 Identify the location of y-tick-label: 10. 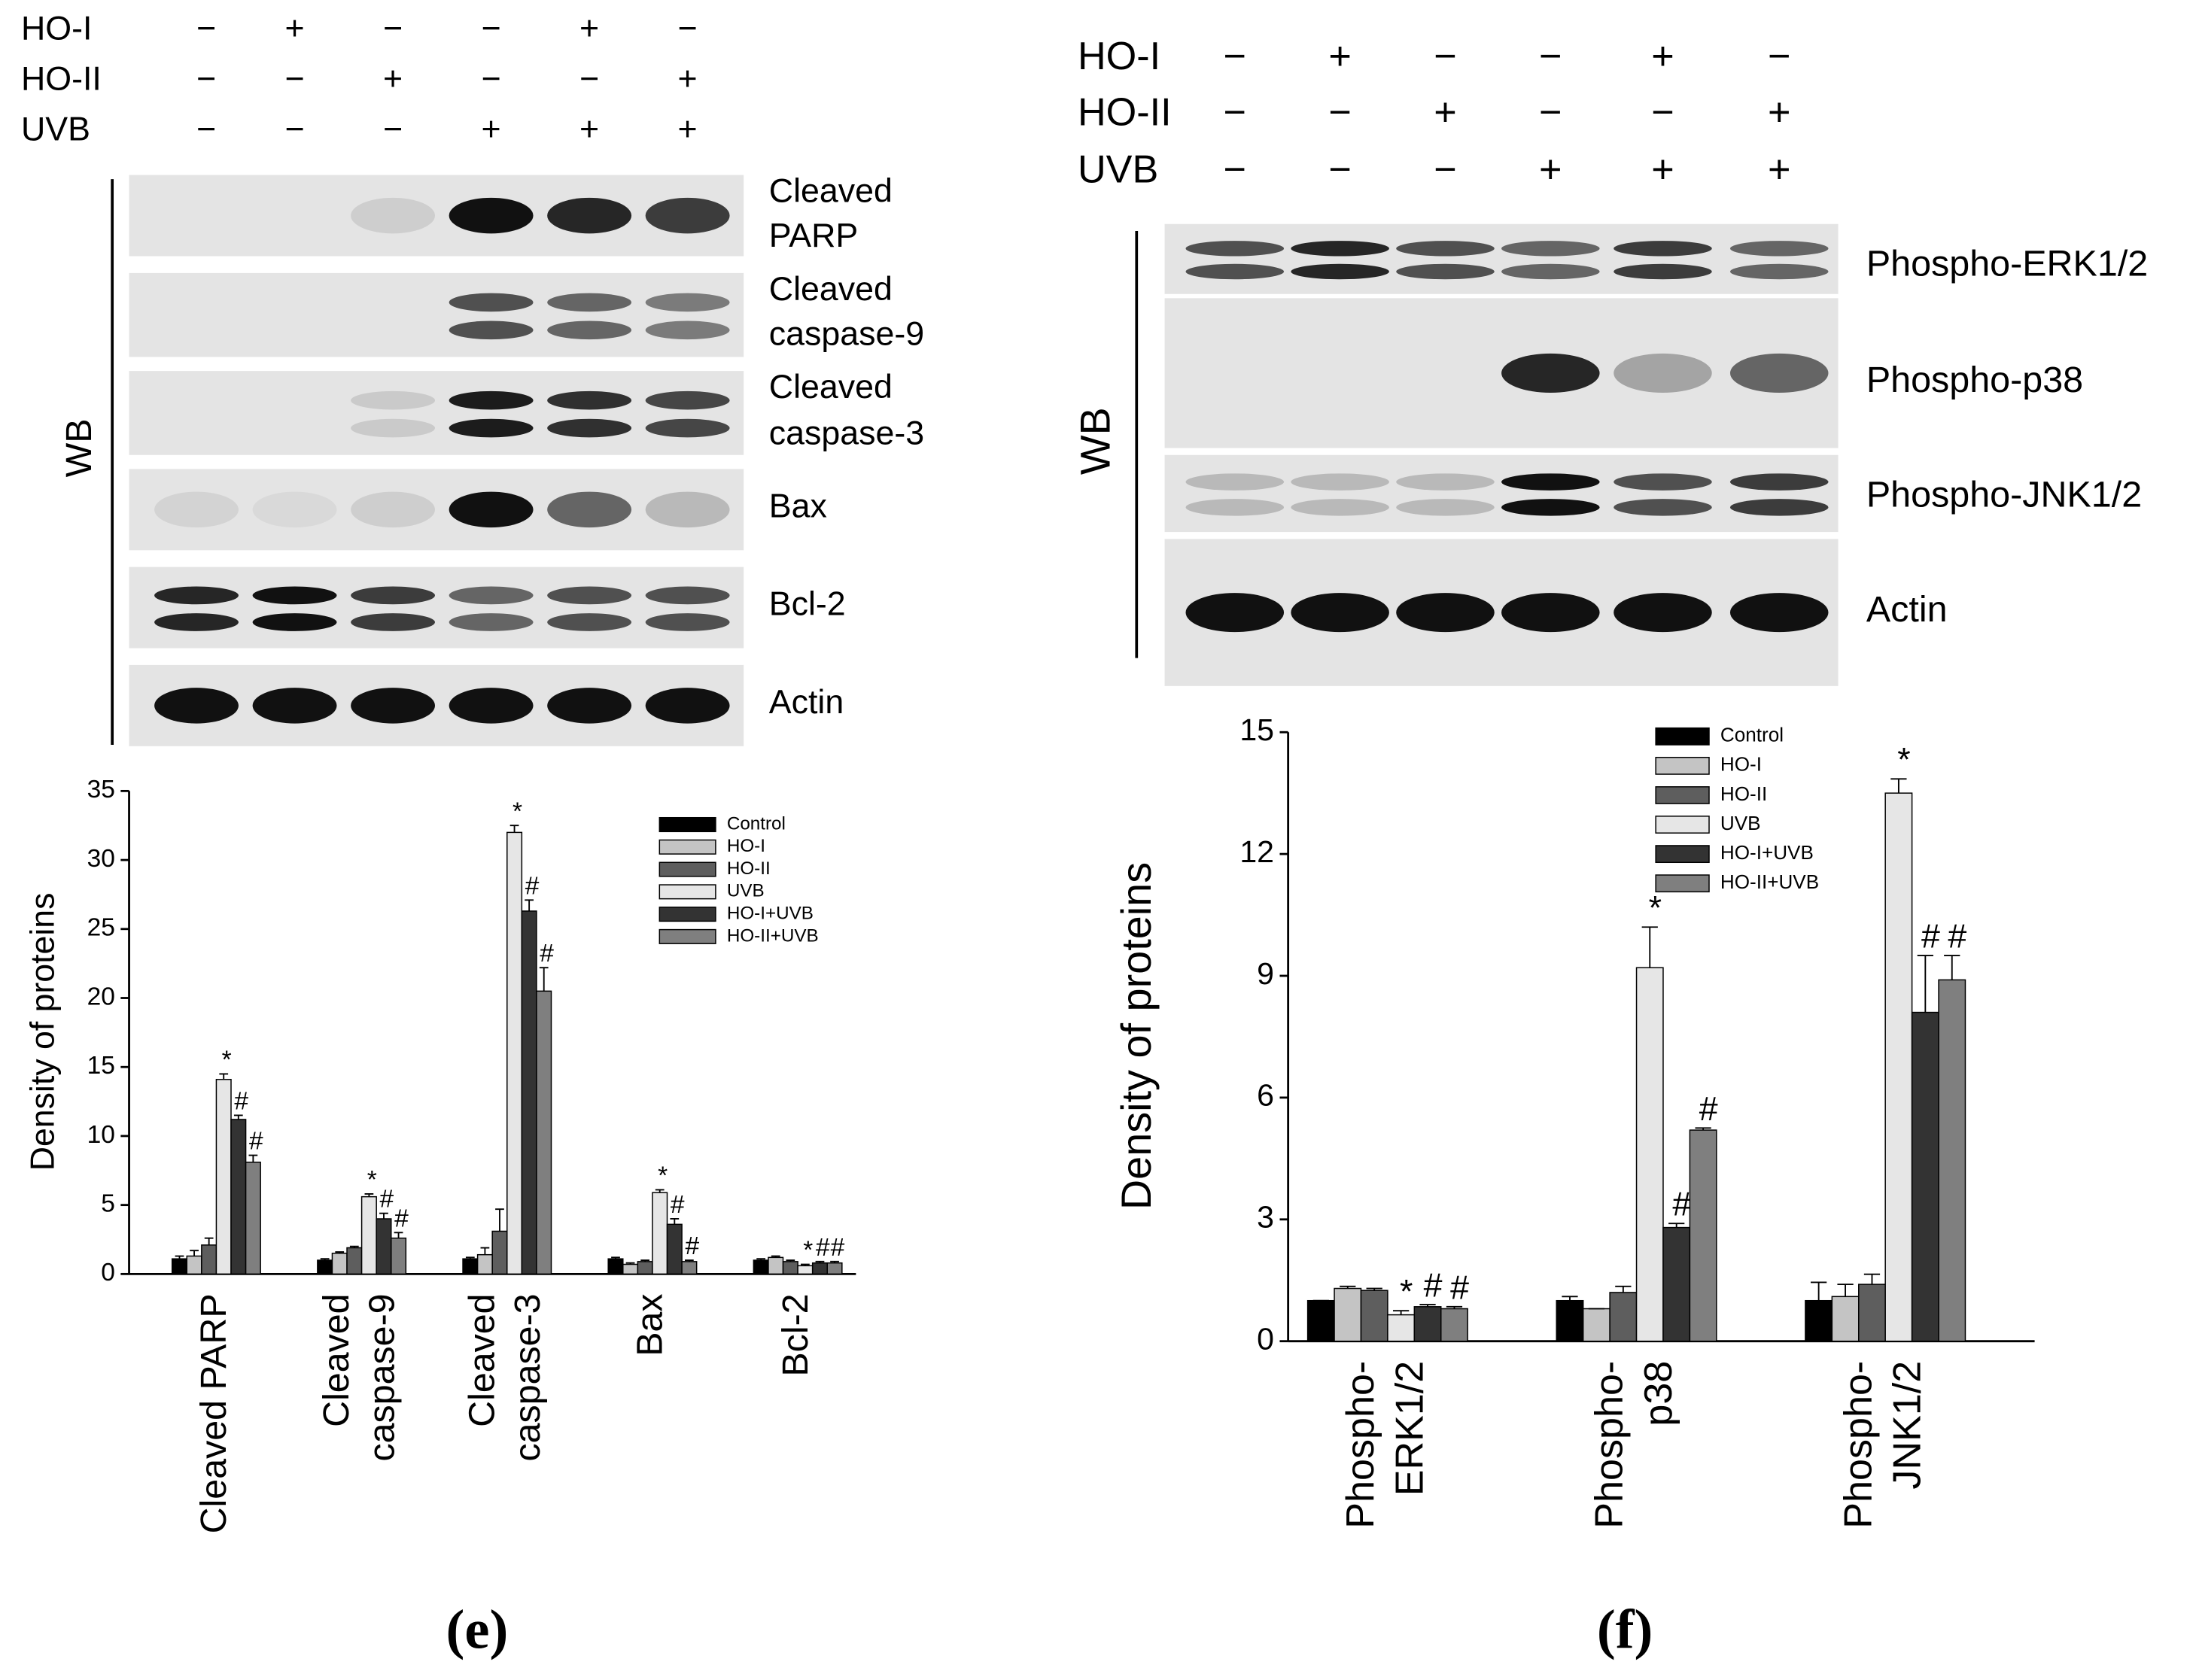
(101, 1135).